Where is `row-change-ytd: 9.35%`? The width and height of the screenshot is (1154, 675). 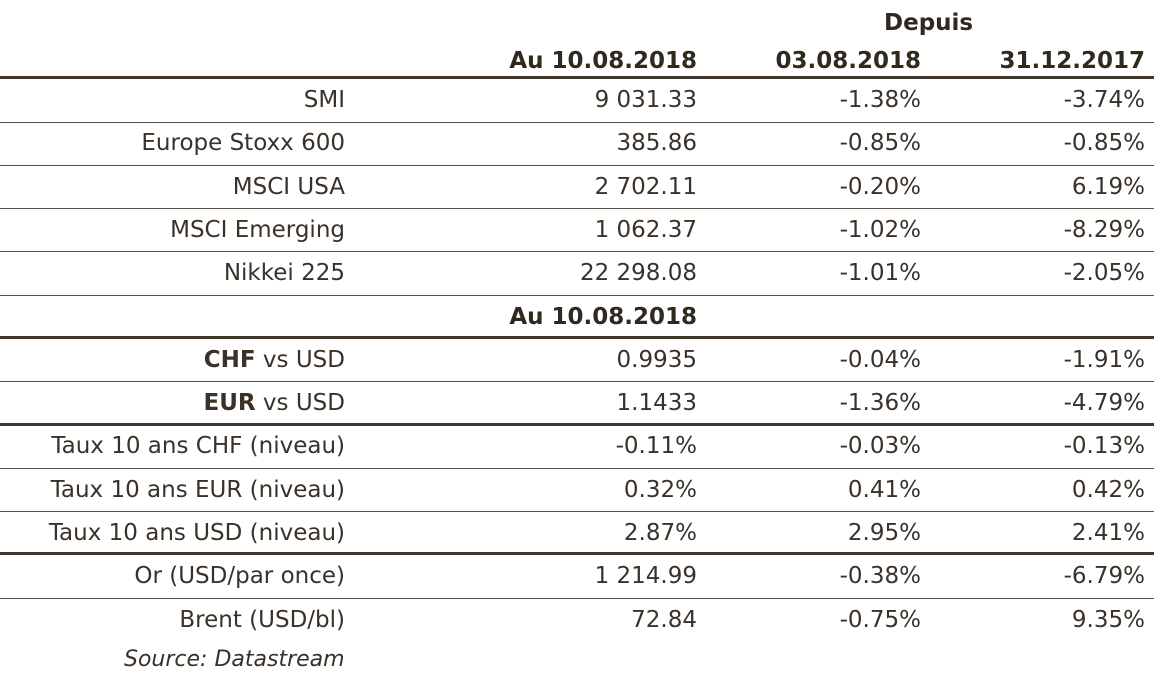 row-change-ytd: 9.35% is located at coordinates (1108, 620).